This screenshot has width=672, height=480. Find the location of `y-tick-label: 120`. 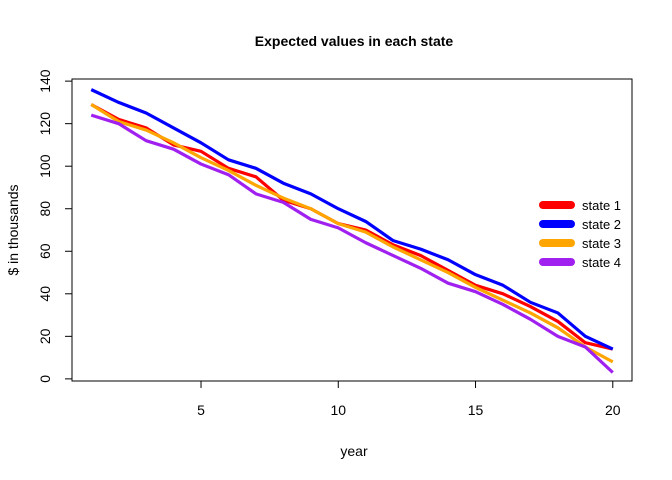

y-tick-label: 120 is located at coordinates (45, 124).